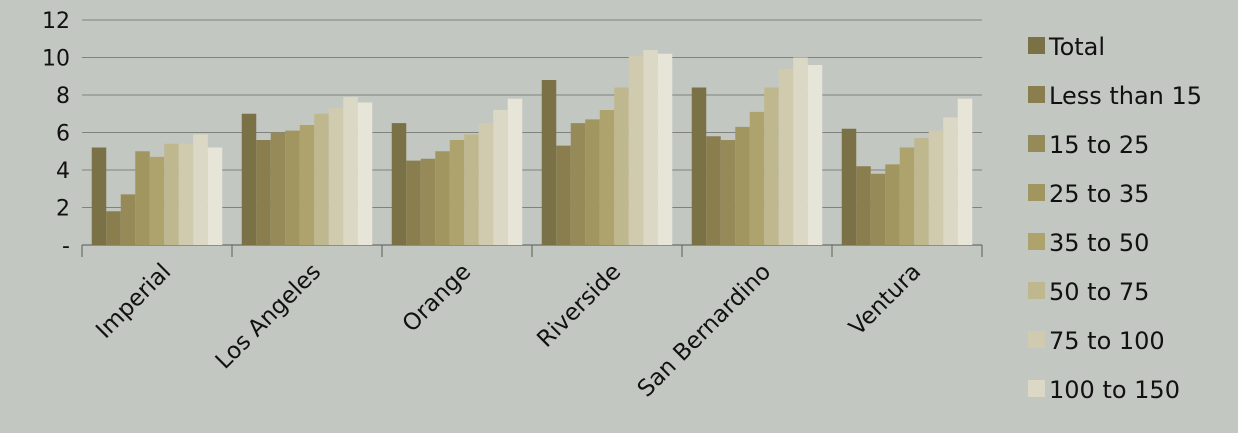  Describe the element at coordinates (133, 301) in the screenshot. I see `x-category-label: Imperial` at that location.